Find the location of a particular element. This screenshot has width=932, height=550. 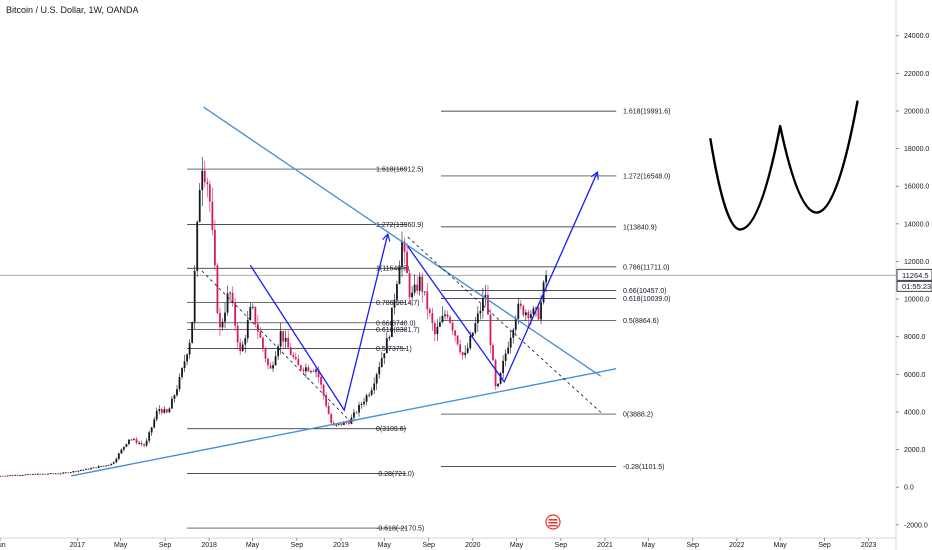

countdown-value: 01:55:23 is located at coordinates (916, 286).